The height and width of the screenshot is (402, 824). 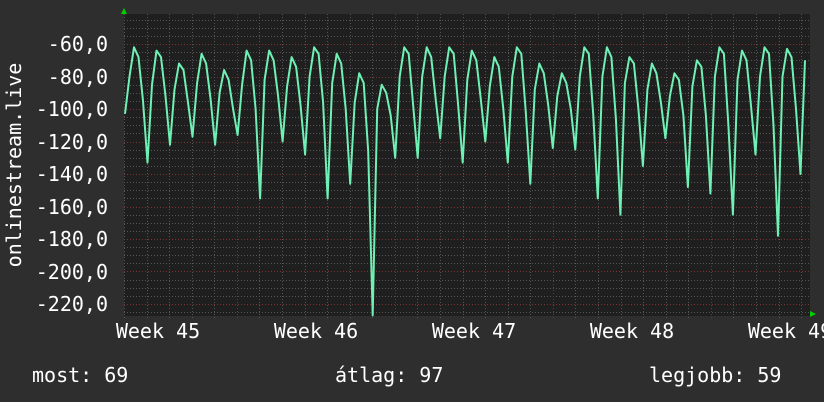 What do you see at coordinates (71, 174) in the screenshot?
I see `y-tick-label: -140,0` at bounding box center [71, 174].